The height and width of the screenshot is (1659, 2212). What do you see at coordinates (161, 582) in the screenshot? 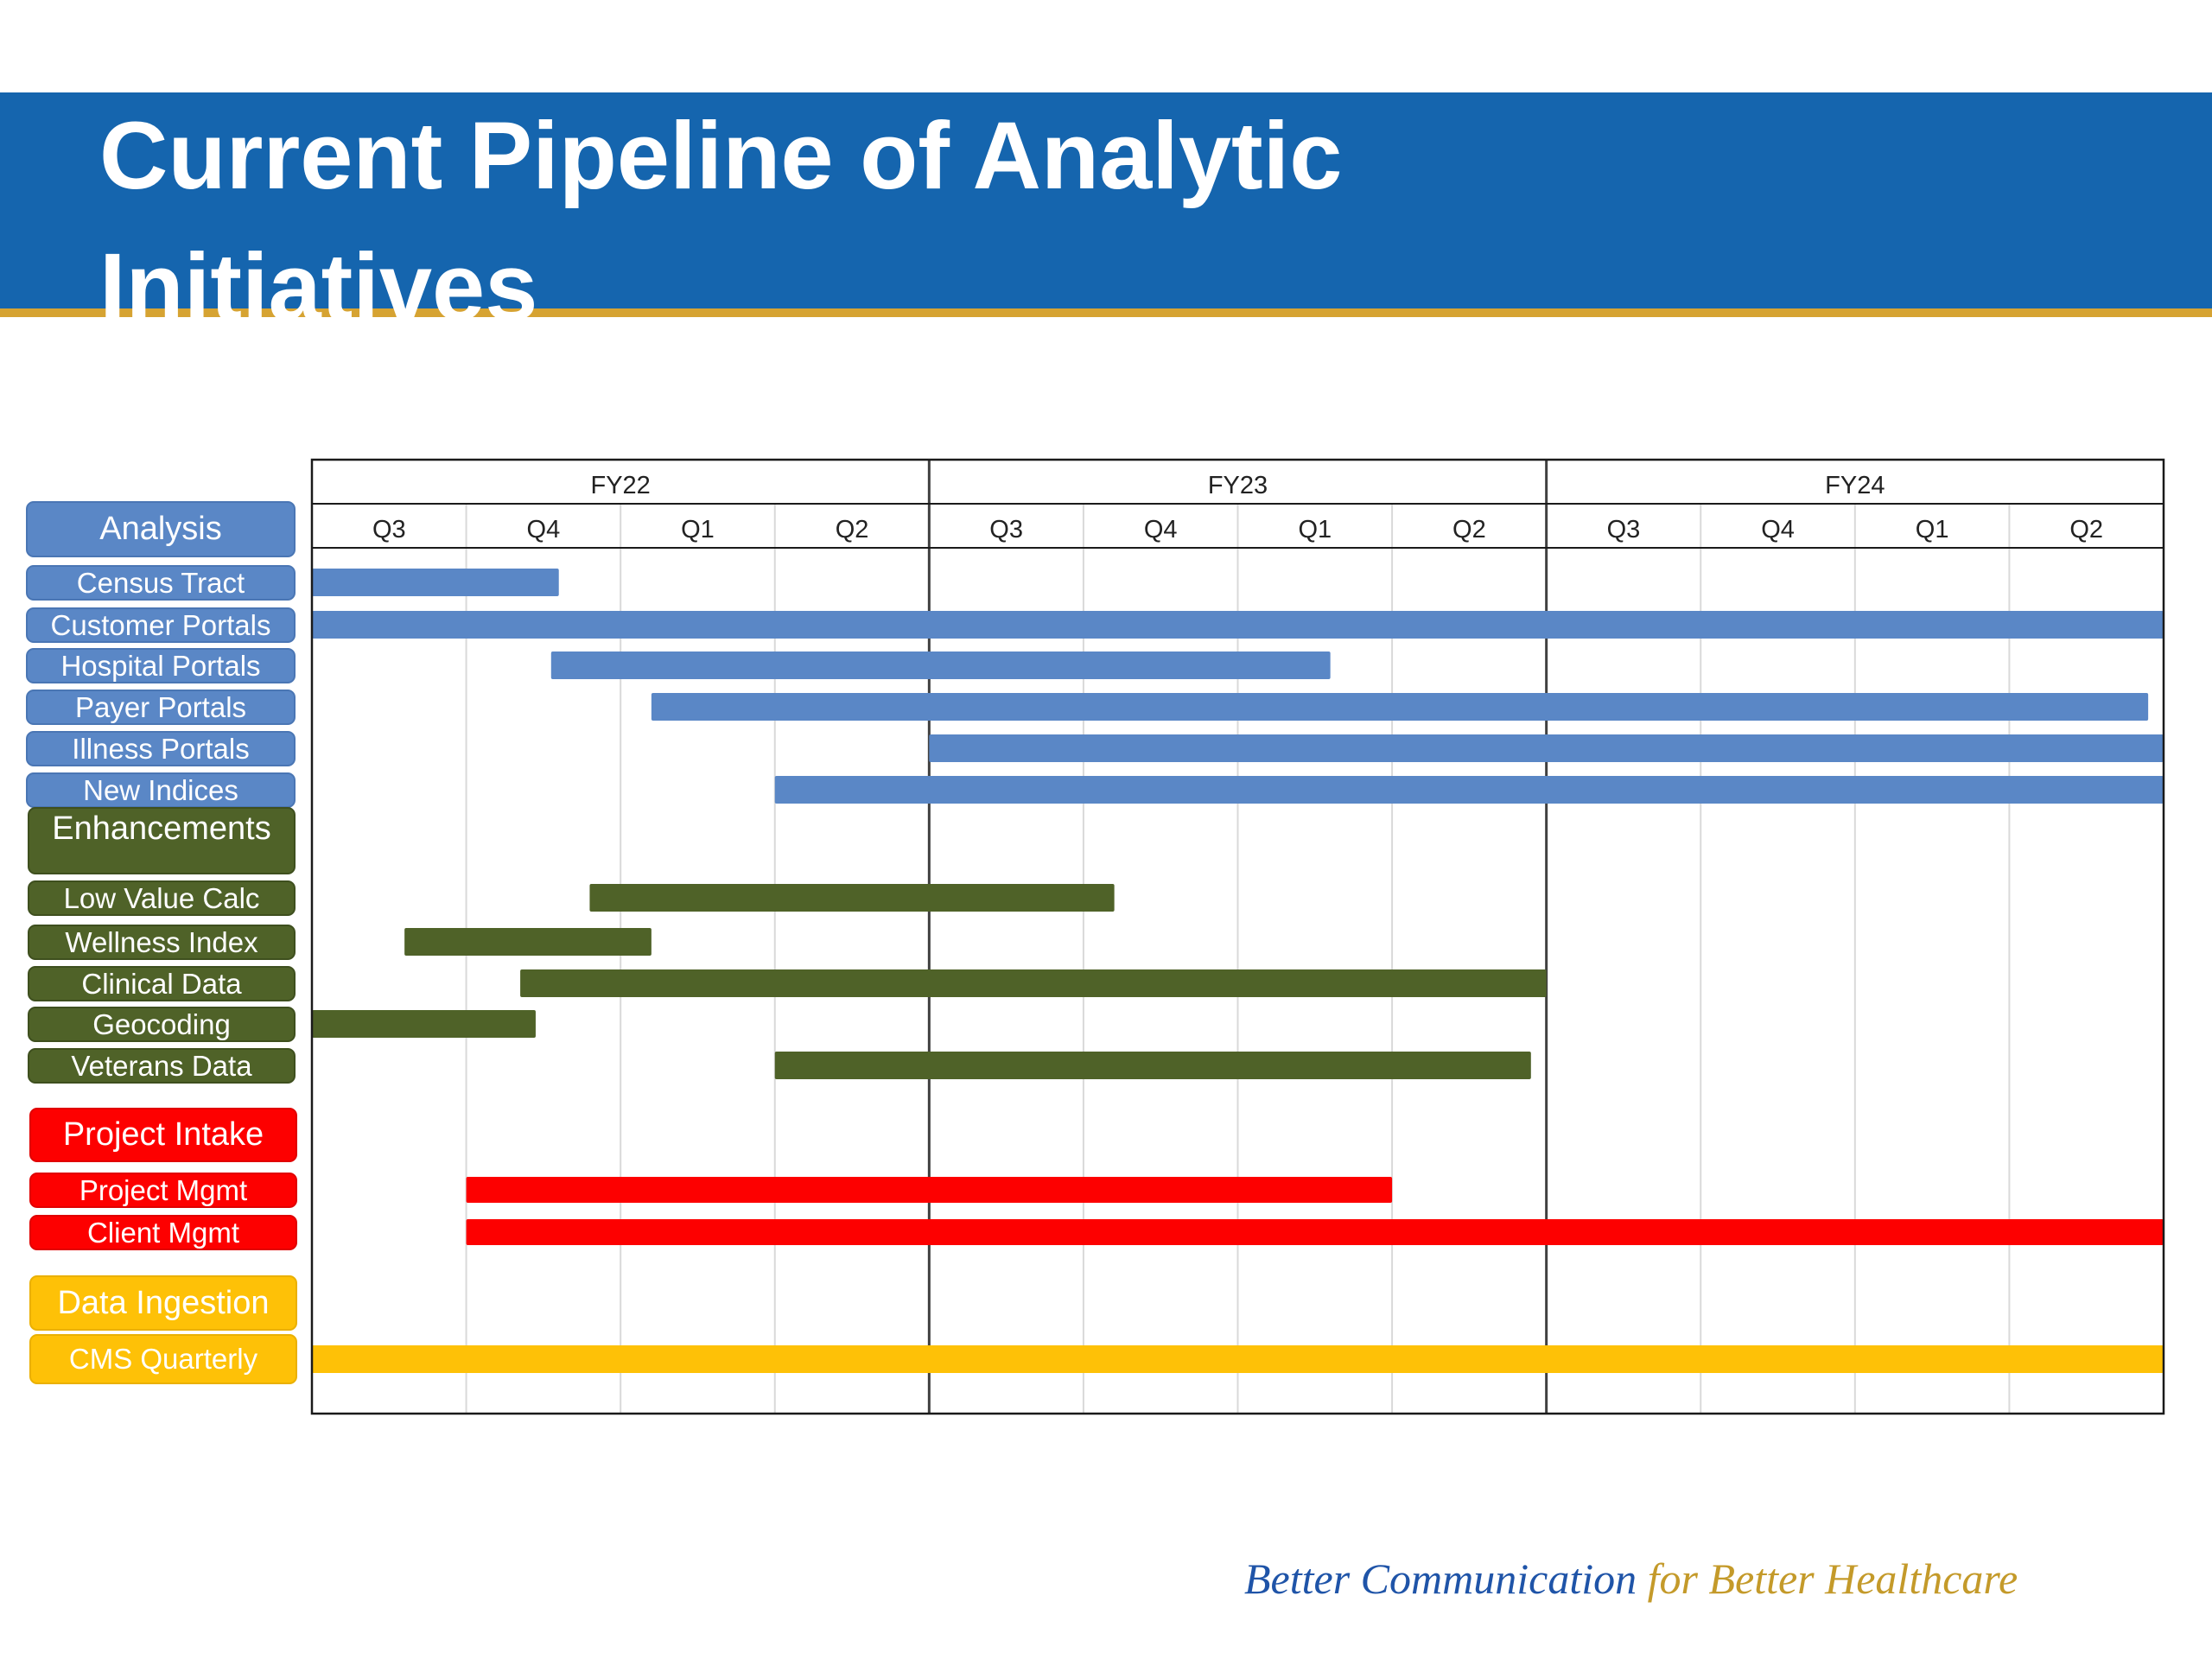
I see `task-label-census-tract: Census Tract` at bounding box center [161, 582].